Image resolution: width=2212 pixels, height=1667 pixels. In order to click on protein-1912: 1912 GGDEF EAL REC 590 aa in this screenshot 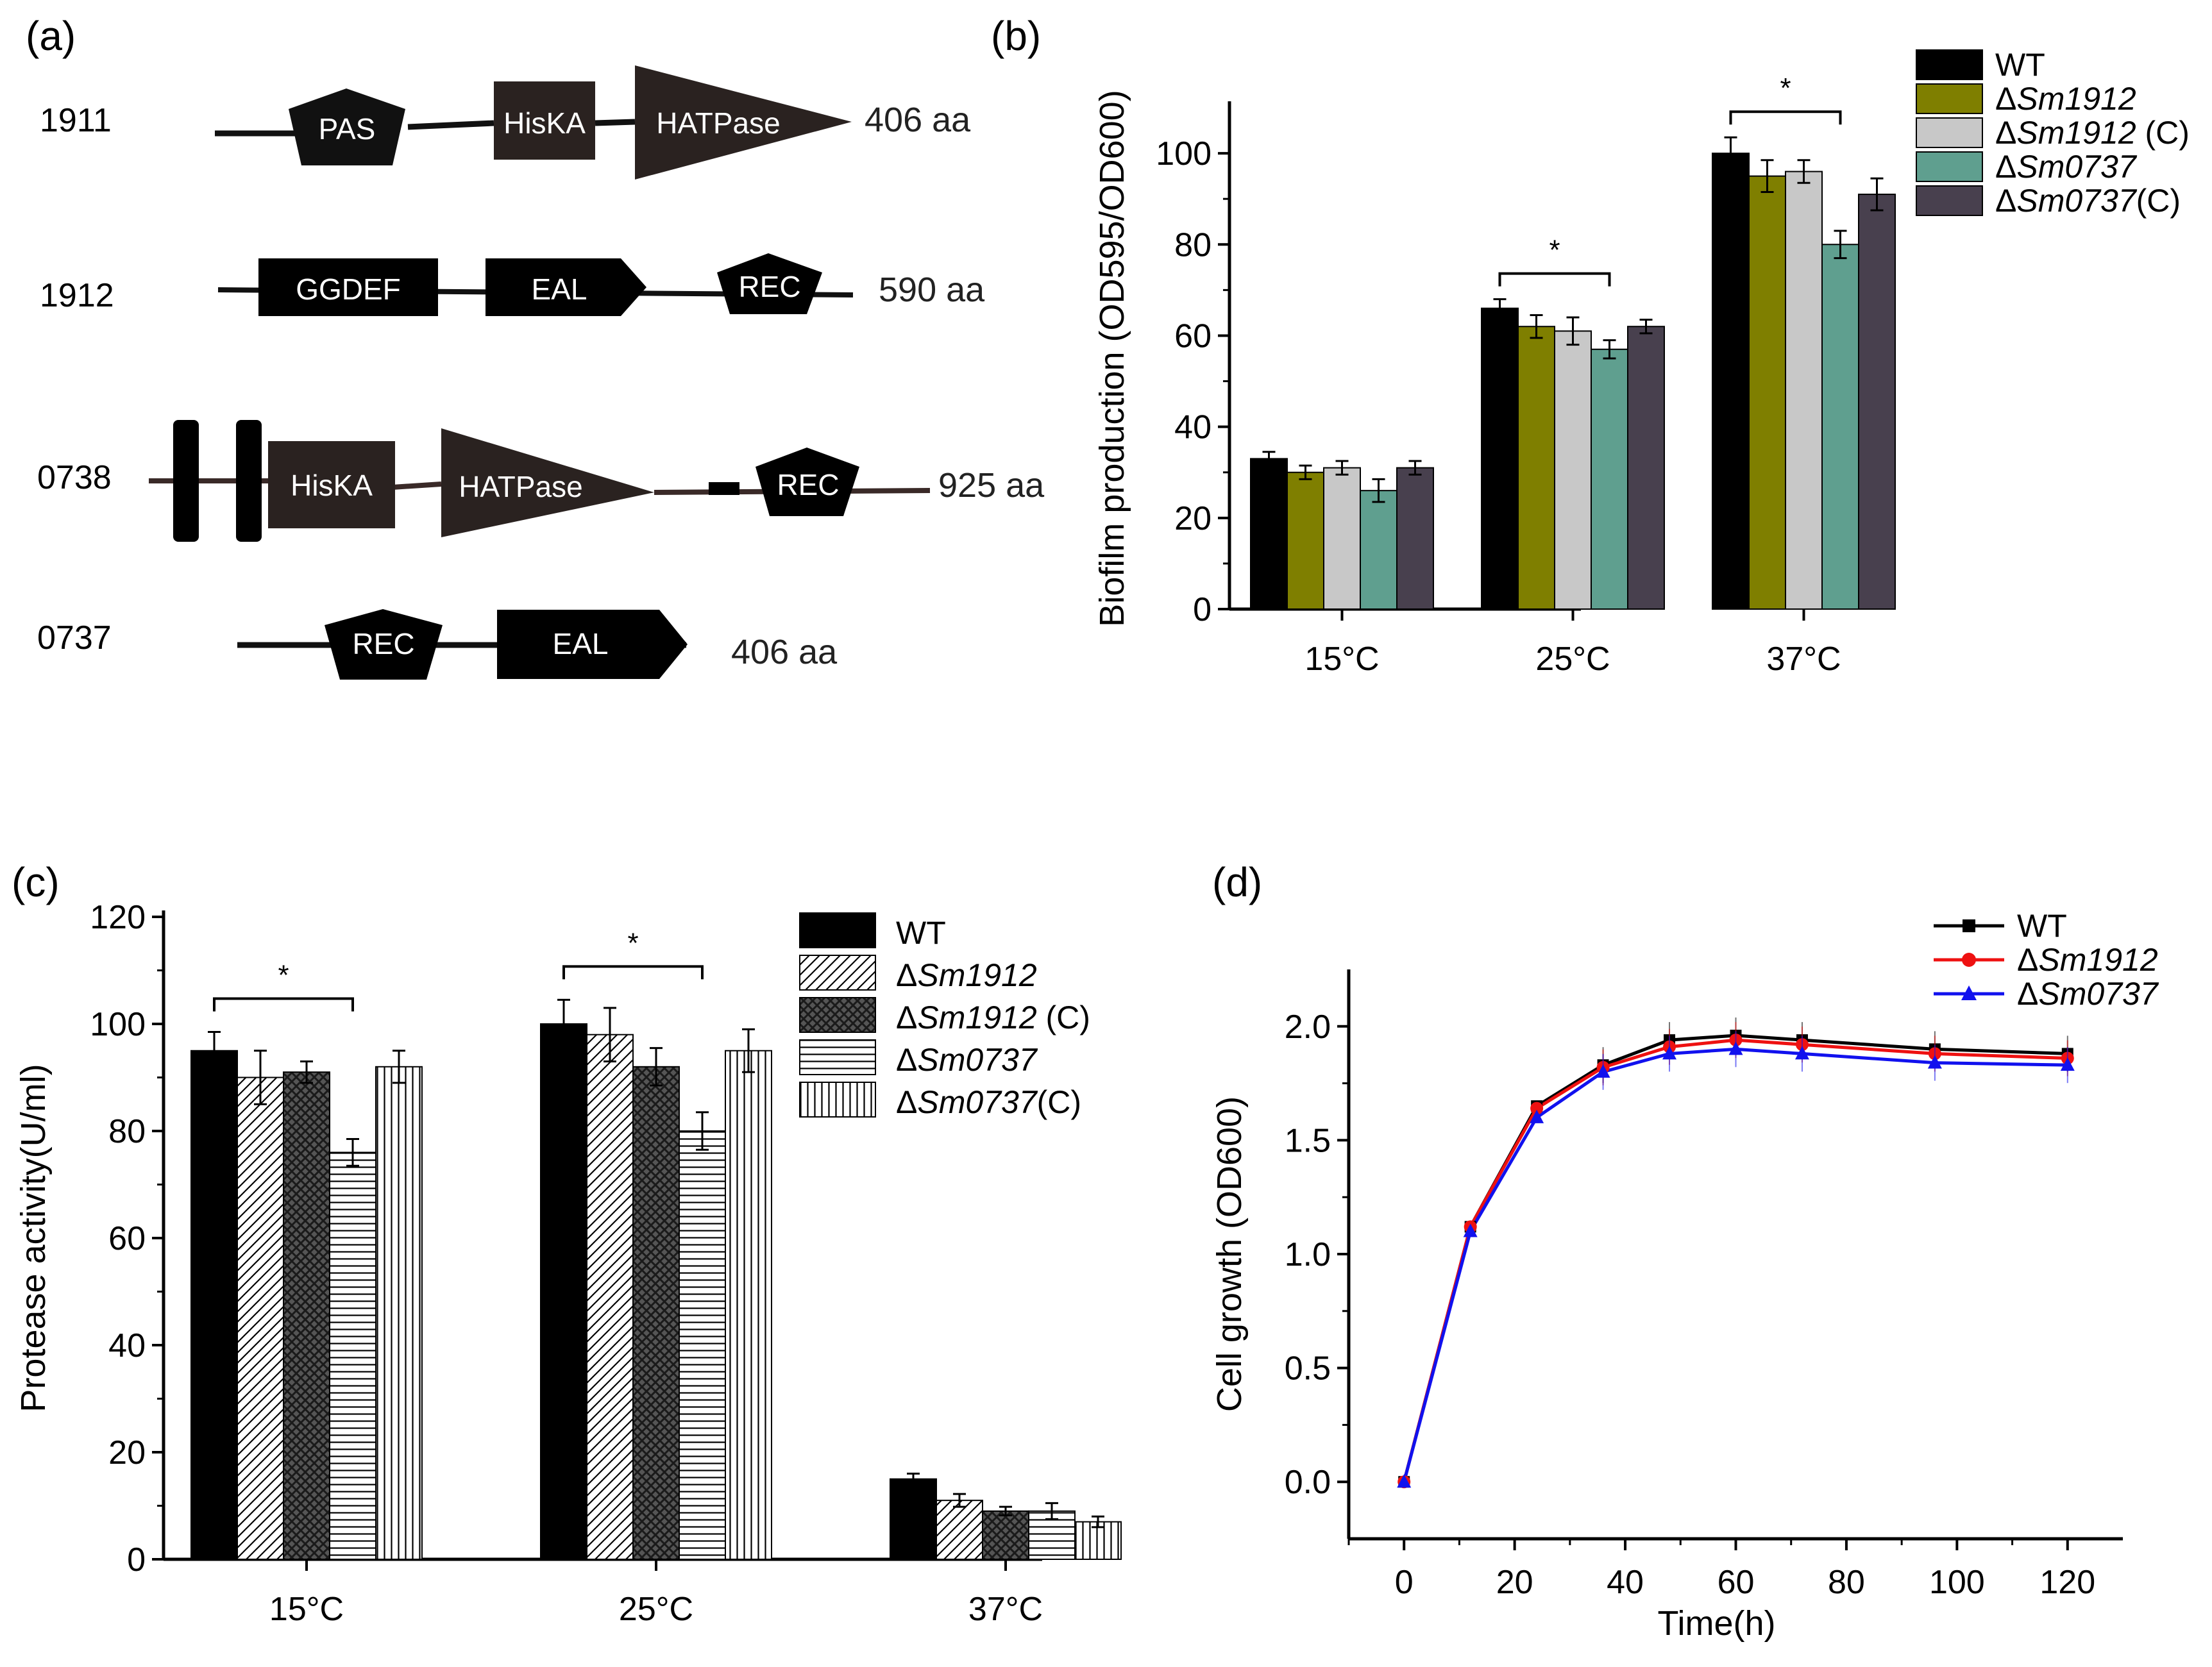, I will do `click(512, 284)`.